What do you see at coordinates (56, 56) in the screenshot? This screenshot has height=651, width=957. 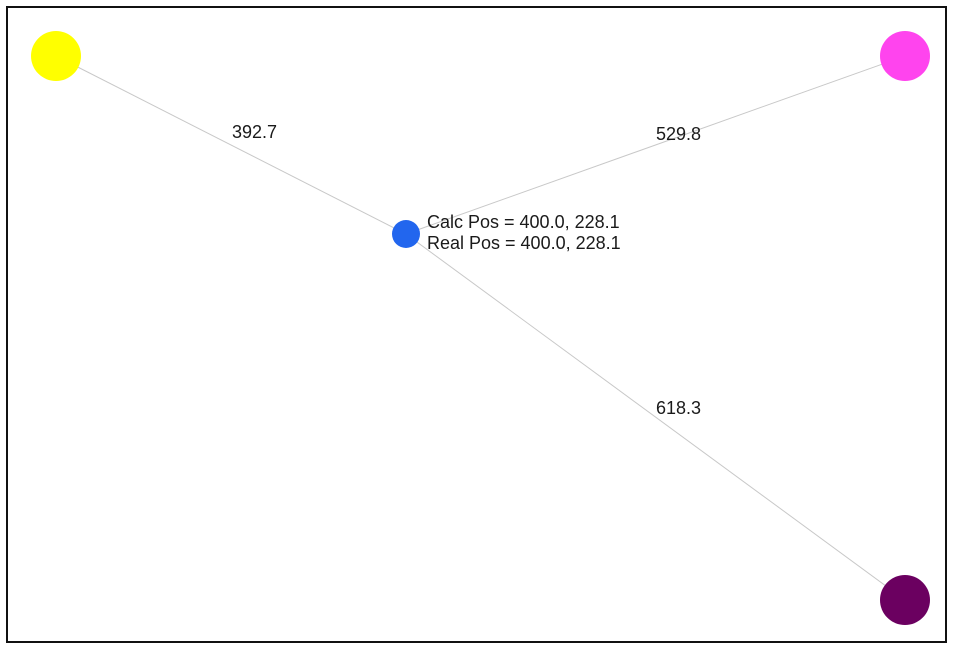 I see `beacon-yellow` at bounding box center [56, 56].